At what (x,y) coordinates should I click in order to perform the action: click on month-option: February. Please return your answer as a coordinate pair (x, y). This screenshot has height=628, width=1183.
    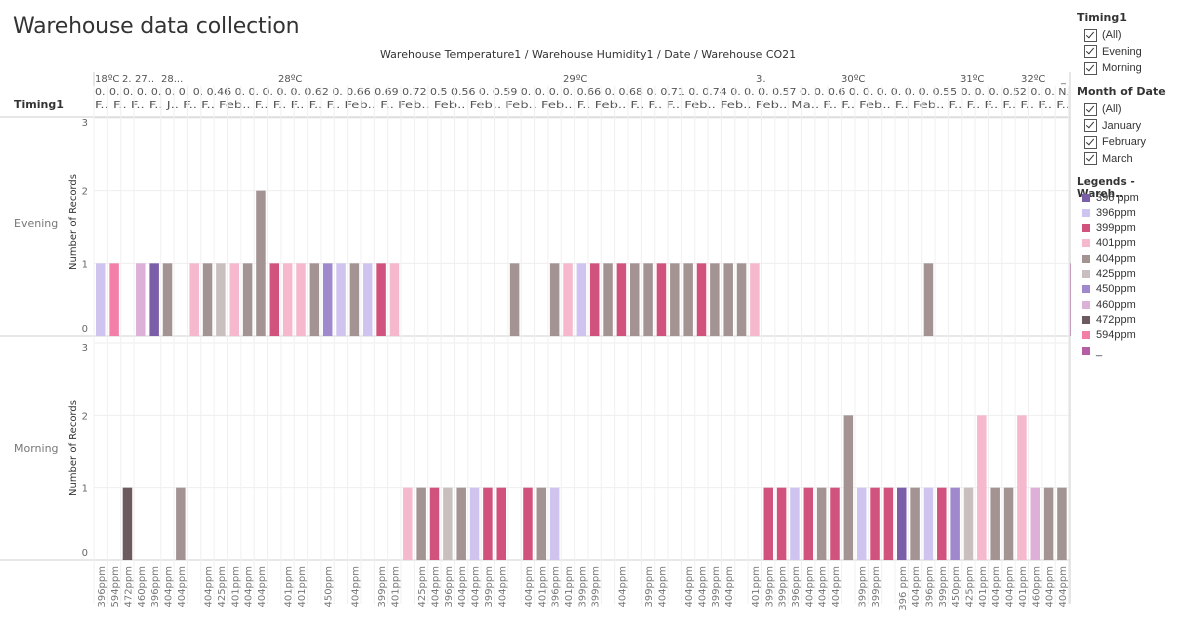
    Looking at the image, I should click on (1115, 142).